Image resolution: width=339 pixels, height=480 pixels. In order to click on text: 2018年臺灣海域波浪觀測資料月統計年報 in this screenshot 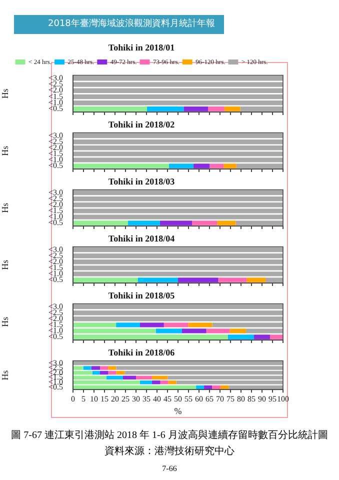, I will do `click(119, 24)`.